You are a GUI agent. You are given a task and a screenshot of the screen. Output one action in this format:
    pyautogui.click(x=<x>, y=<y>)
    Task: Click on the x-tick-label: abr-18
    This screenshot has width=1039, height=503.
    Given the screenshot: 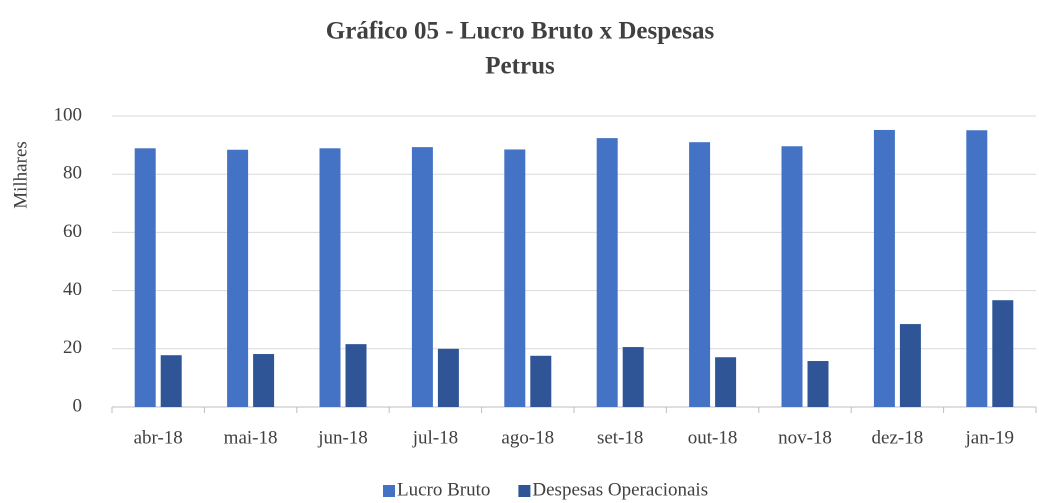 What is the action you would take?
    pyautogui.click(x=158, y=437)
    